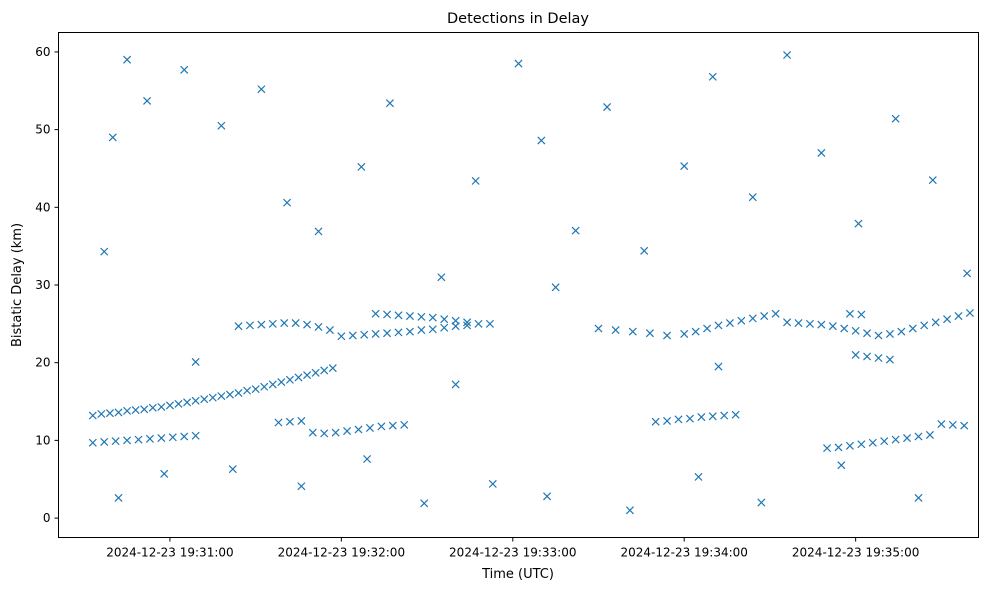 Image resolution: width=989 pixels, height=590 pixels. I want to click on y-tick-label: 40, so click(42, 207).